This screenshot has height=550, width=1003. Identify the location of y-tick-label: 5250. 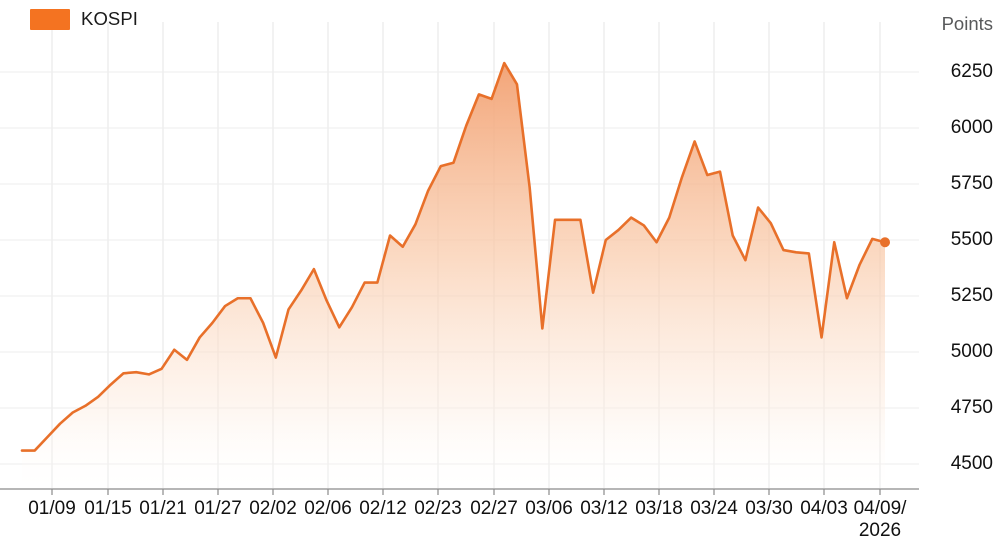
(971, 295).